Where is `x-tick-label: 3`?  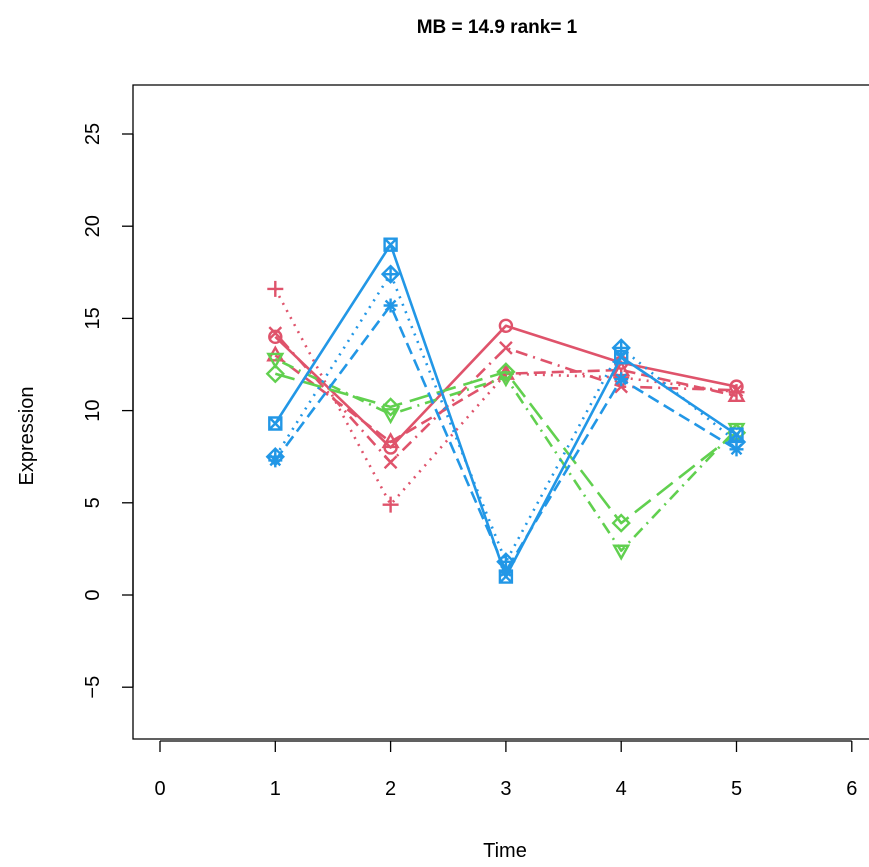
x-tick-label: 3 is located at coordinates (505, 789).